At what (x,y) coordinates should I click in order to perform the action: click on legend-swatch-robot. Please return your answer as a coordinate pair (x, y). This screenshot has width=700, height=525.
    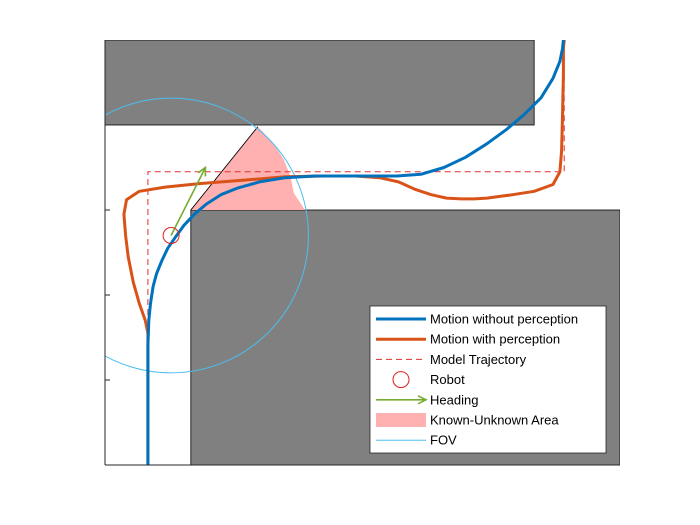
    Looking at the image, I should click on (401, 380).